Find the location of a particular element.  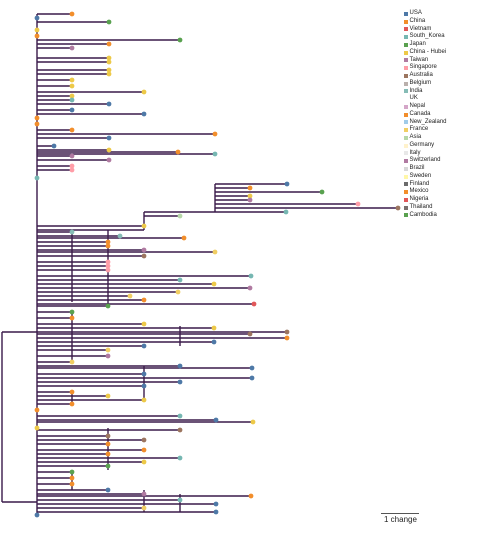

legend-item: Finland is located at coordinates (425, 185).